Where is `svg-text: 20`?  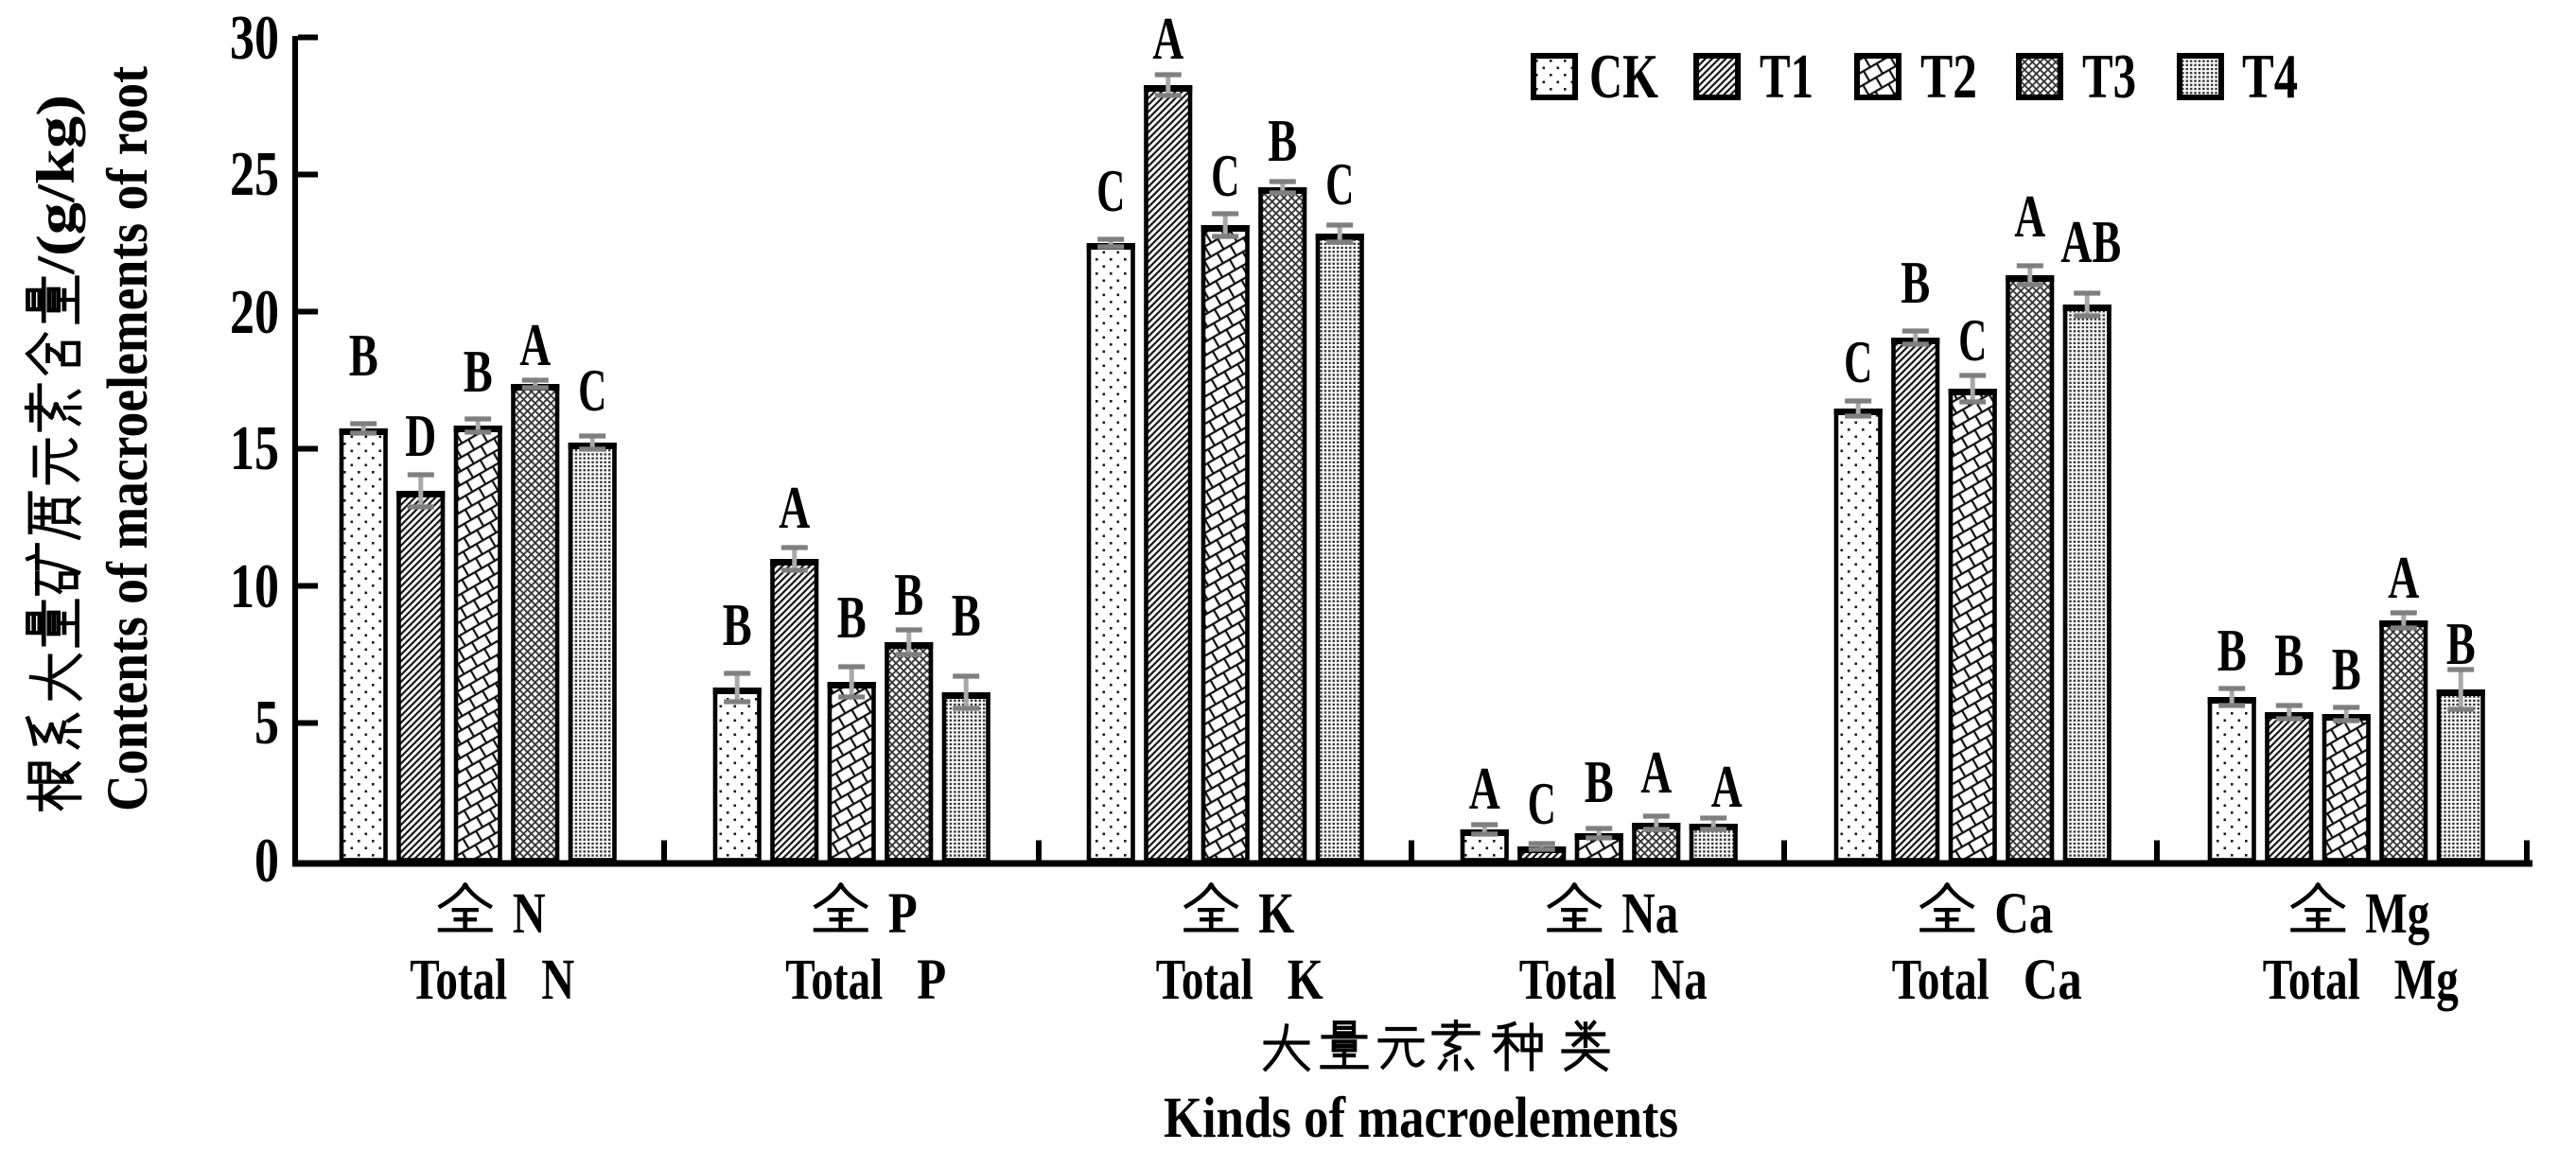 svg-text: 20 is located at coordinates (255, 312).